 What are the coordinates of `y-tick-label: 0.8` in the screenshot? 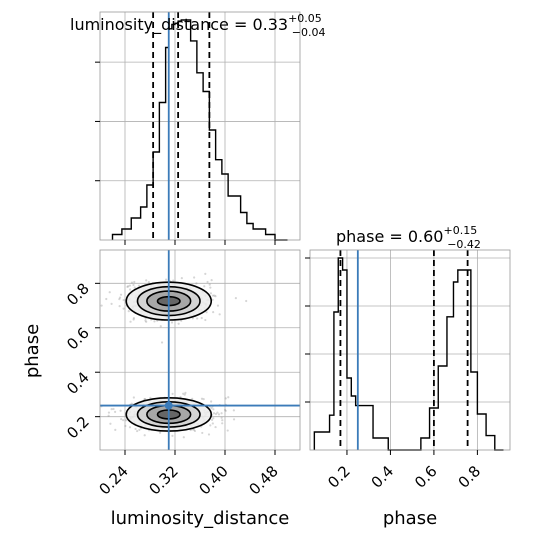 It's located at (78, 294).